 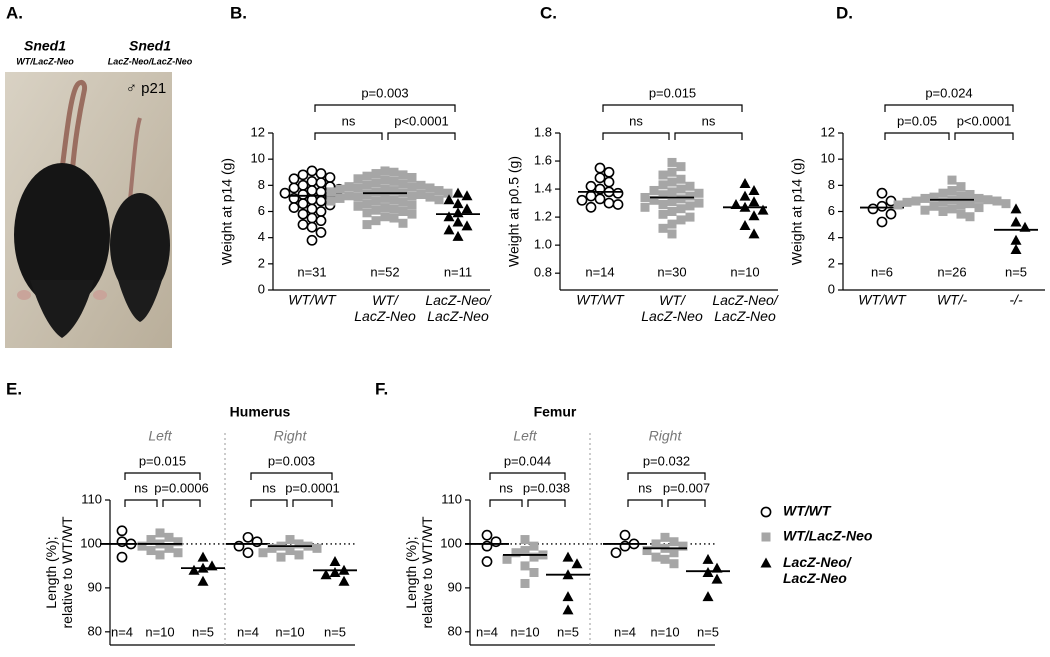 What do you see at coordinates (88, 210) in the screenshot?
I see `photo` at bounding box center [88, 210].